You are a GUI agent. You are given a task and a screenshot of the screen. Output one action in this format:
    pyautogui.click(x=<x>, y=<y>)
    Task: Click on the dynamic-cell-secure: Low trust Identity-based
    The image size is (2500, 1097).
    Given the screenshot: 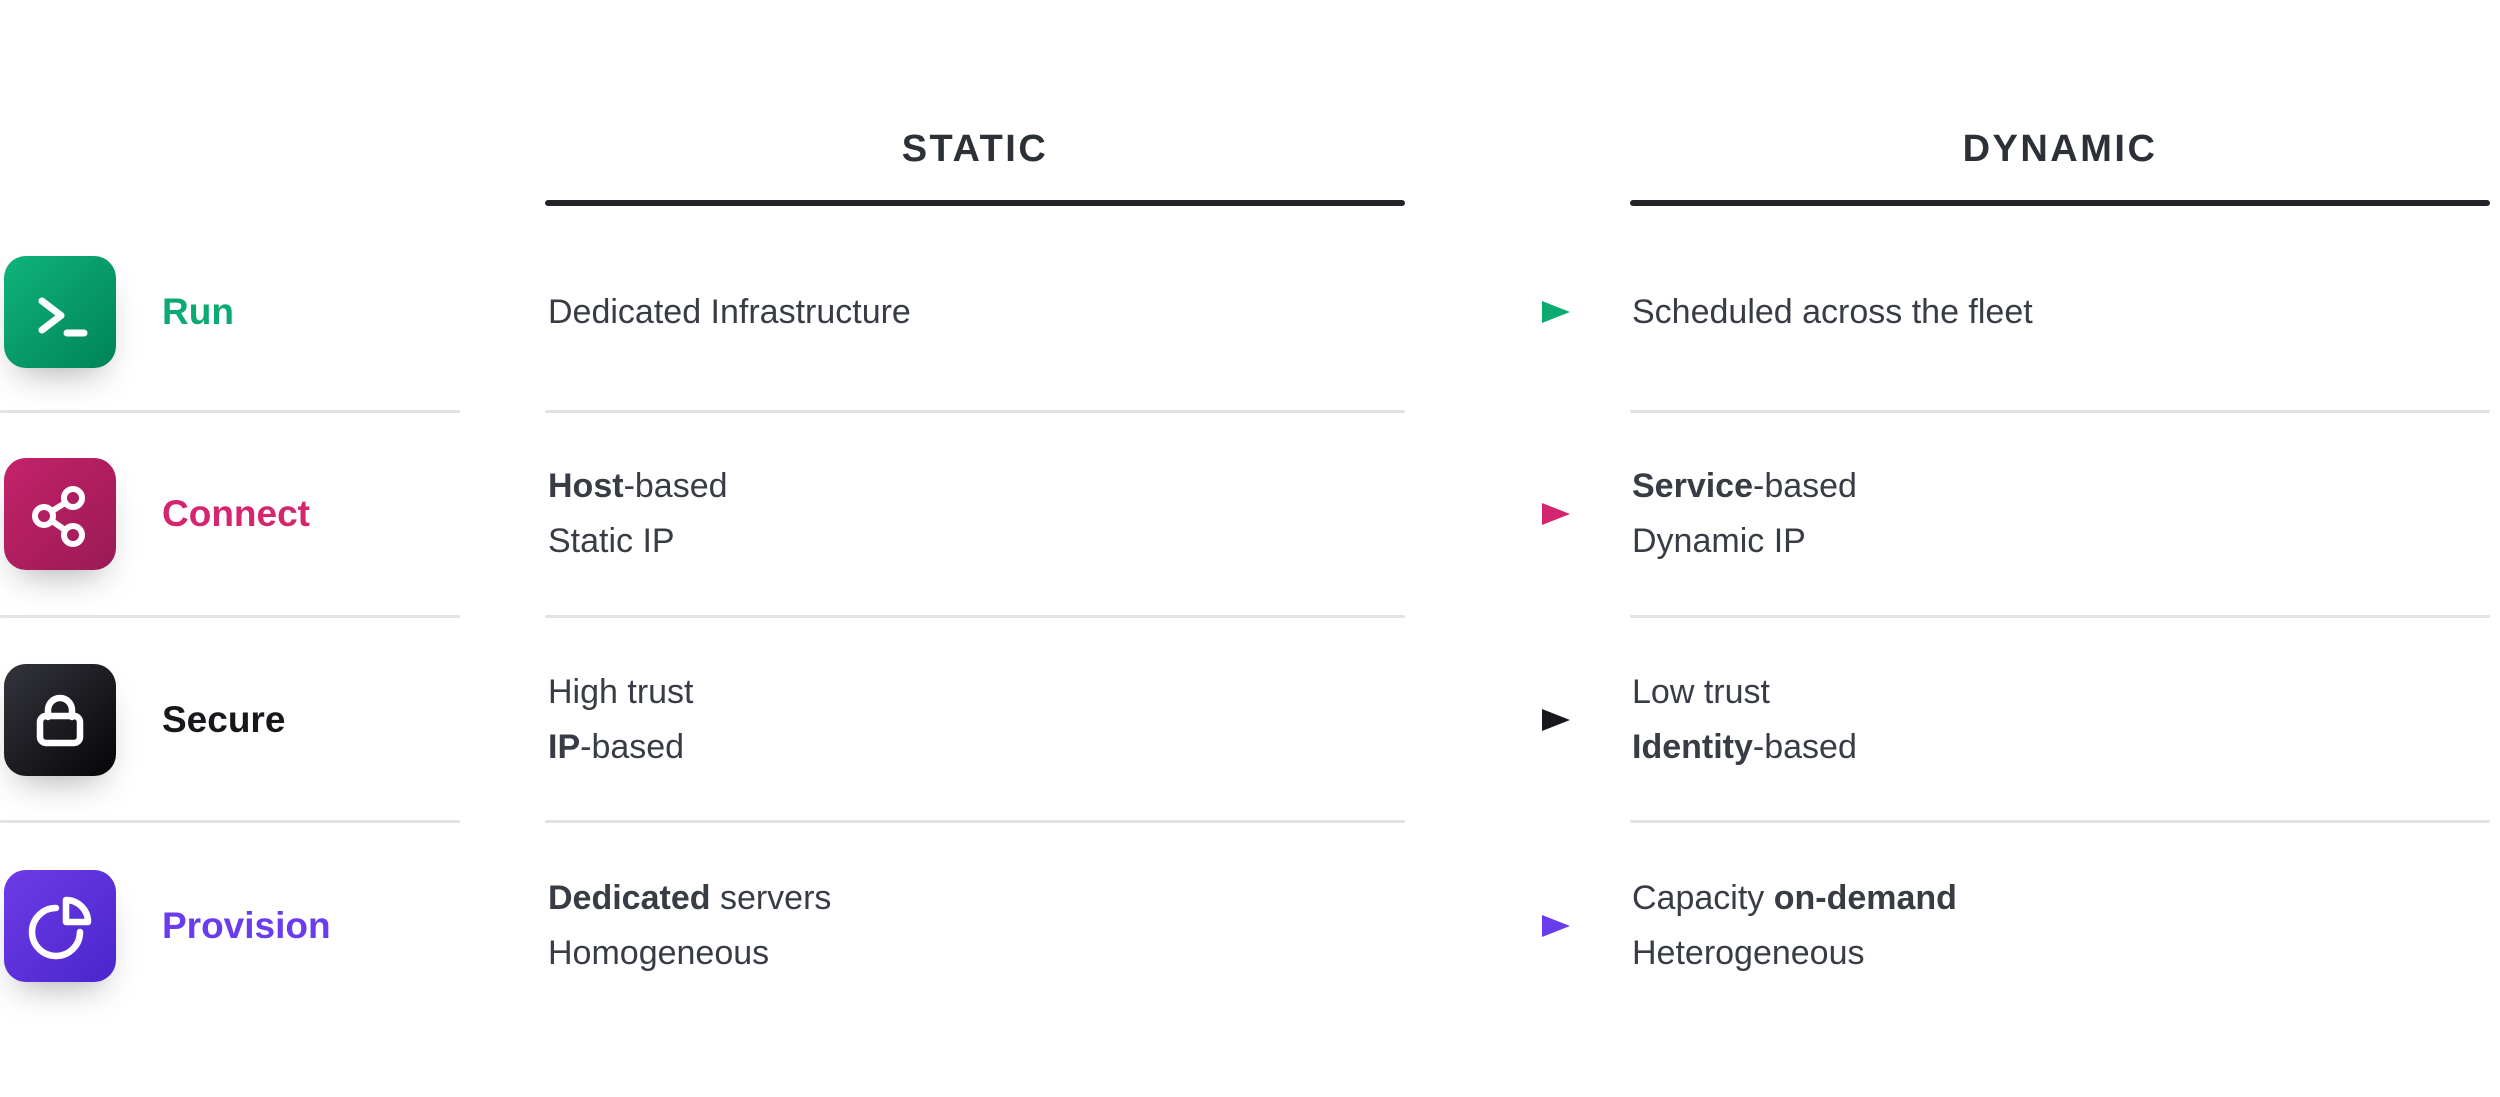 What is the action you would take?
    pyautogui.click(x=2052, y=720)
    